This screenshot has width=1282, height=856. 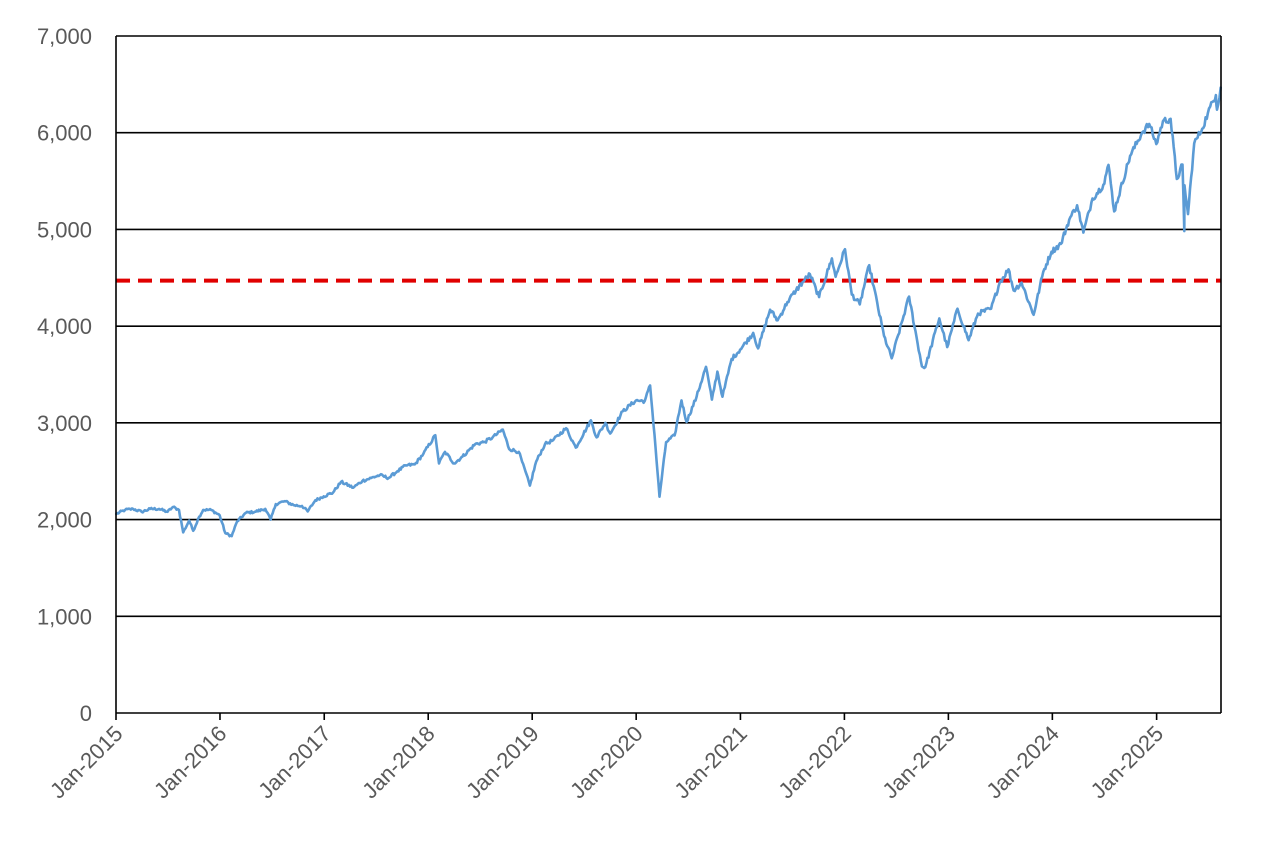 What do you see at coordinates (64, 616) in the screenshot?
I see `y-tick-label: 1,000` at bounding box center [64, 616].